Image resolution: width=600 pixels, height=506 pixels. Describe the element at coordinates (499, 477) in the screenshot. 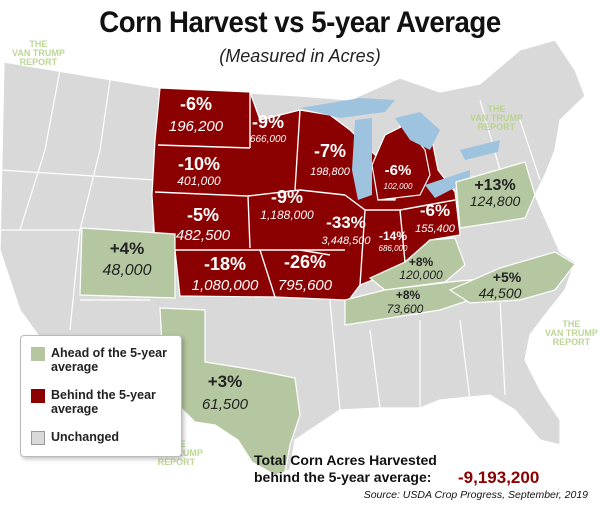

I see `total-value: -9,193,200` at that location.